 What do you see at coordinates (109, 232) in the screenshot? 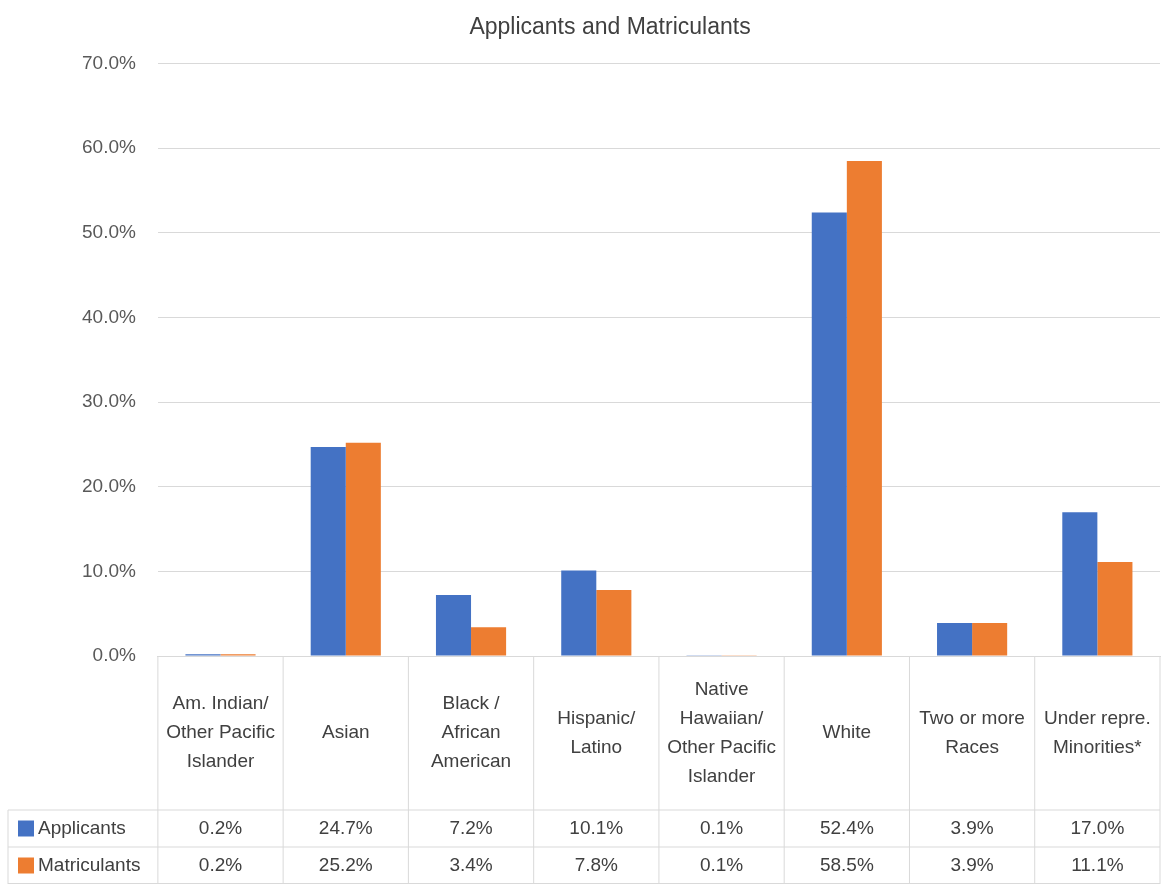
I see `y-tick-label: 50.0%` at bounding box center [109, 232].